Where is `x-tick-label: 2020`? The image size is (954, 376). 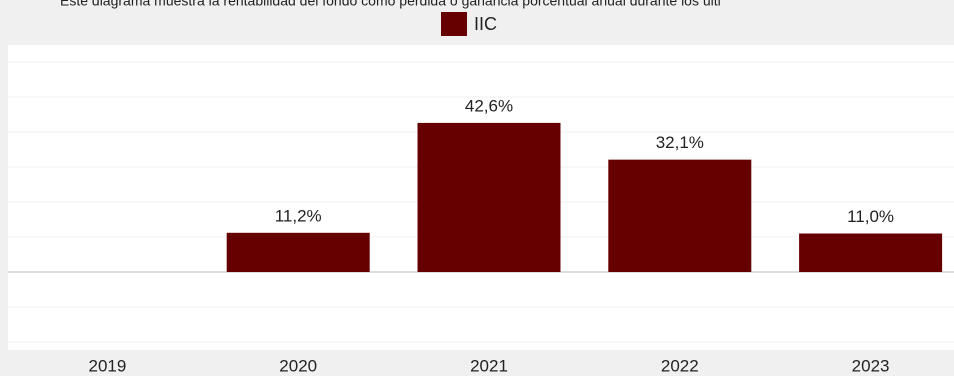
x-tick-label: 2020 is located at coordinates (298, 365).